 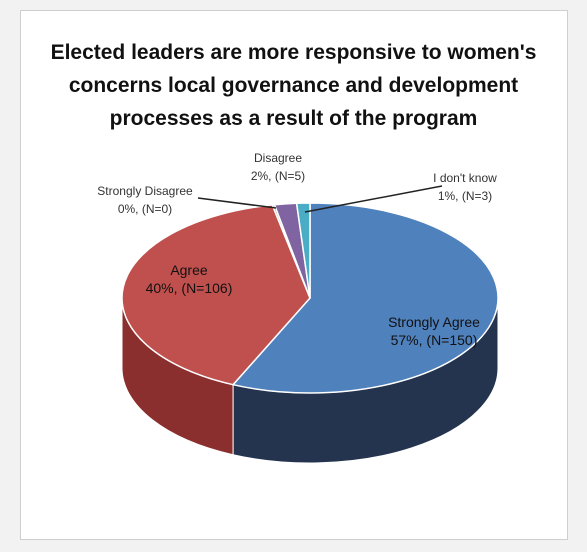 What do you see at coordinates (189, 288) in the screenshot?
I see `slice-label-1-line-2: 40%, (N=106)` at bounding box center [189, 288].